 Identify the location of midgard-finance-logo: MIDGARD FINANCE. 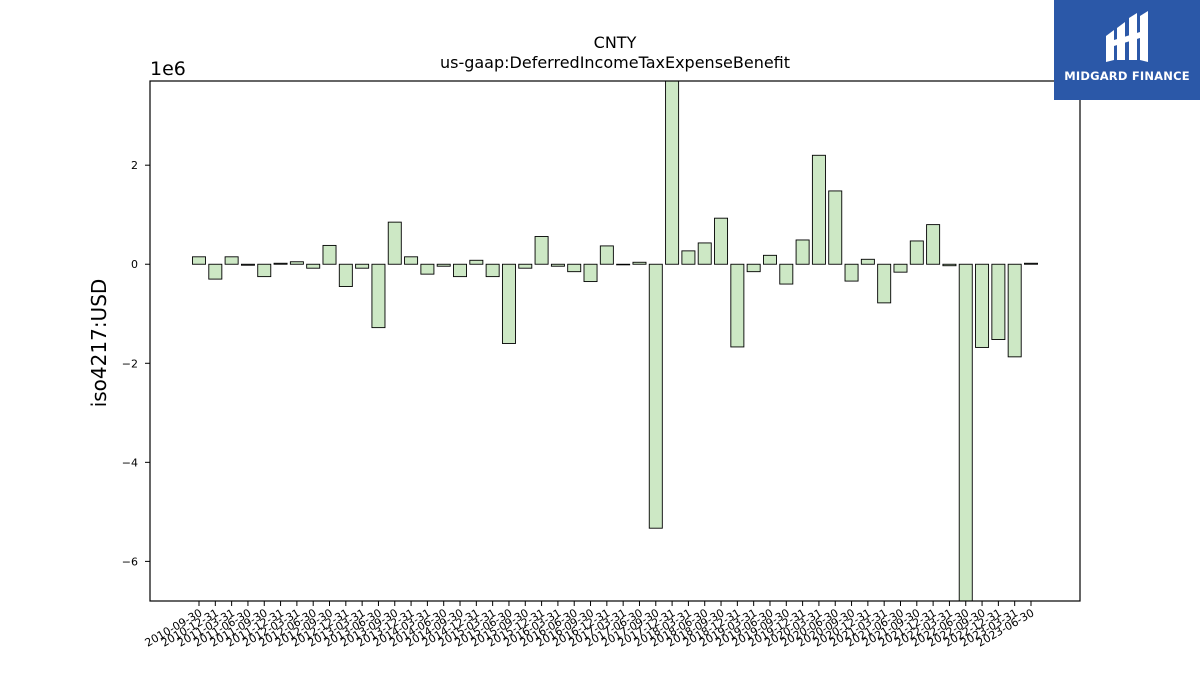
(1127, 50).